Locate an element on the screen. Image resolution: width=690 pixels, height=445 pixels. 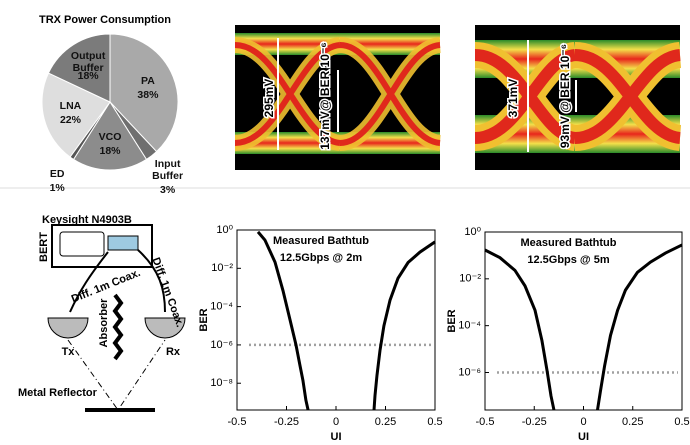
eye-opening: 137mV@ BER 10⁻⁶ is located at coordinates (325, 96).